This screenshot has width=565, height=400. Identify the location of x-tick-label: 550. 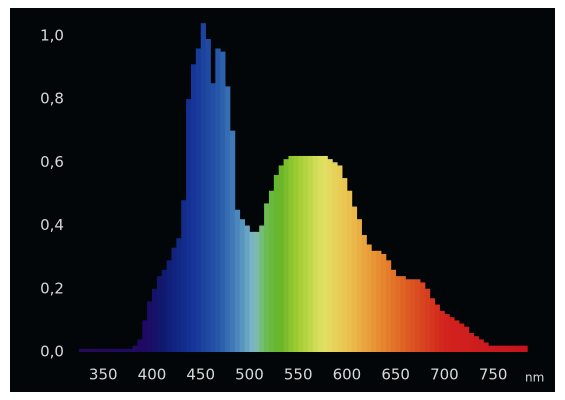
(298, 375).